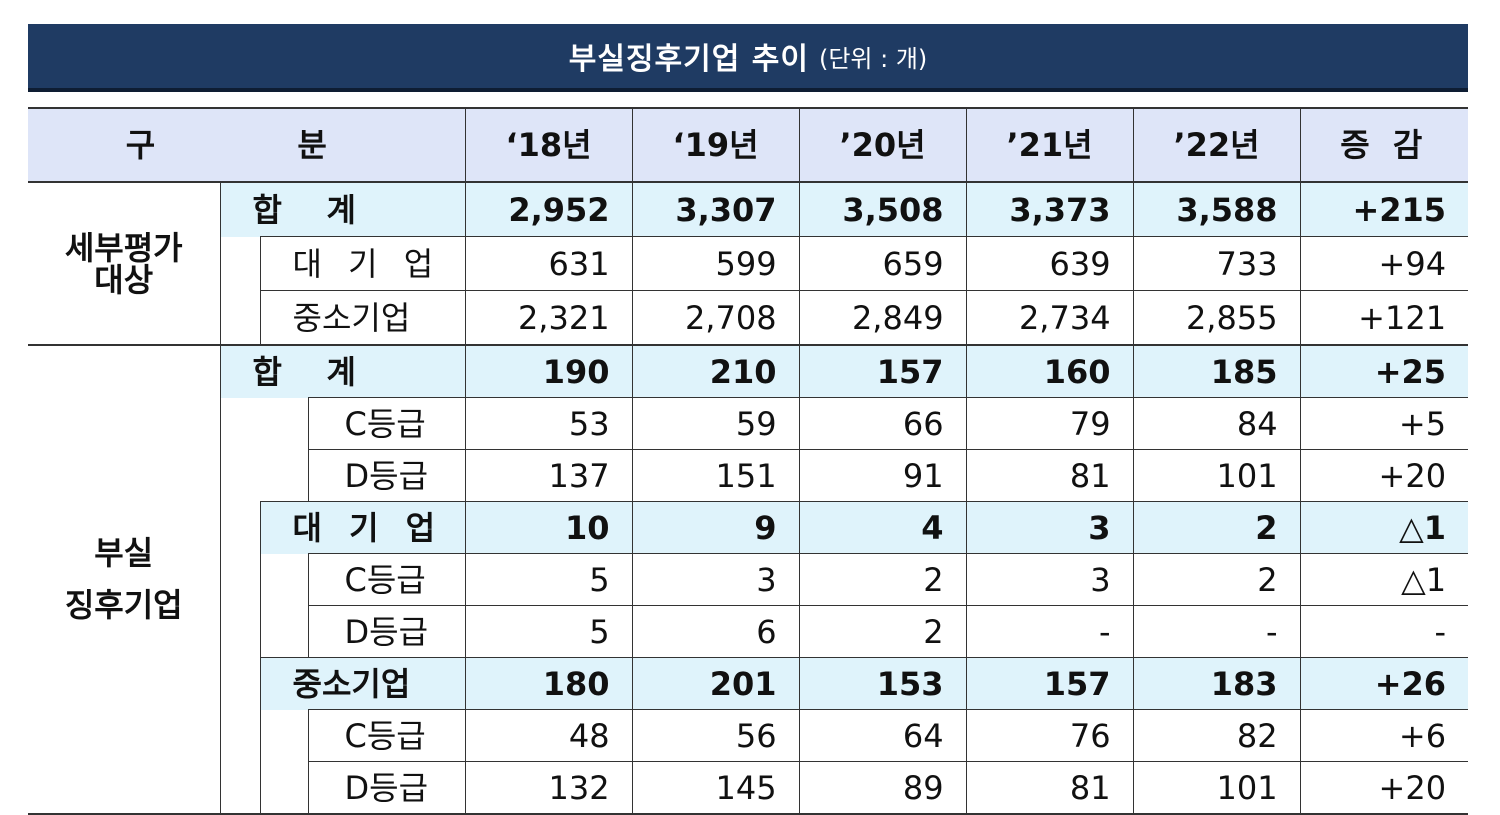 This screenshot has width=1500, height=815. I want to click on cell: 2,849, so click(882, 318).